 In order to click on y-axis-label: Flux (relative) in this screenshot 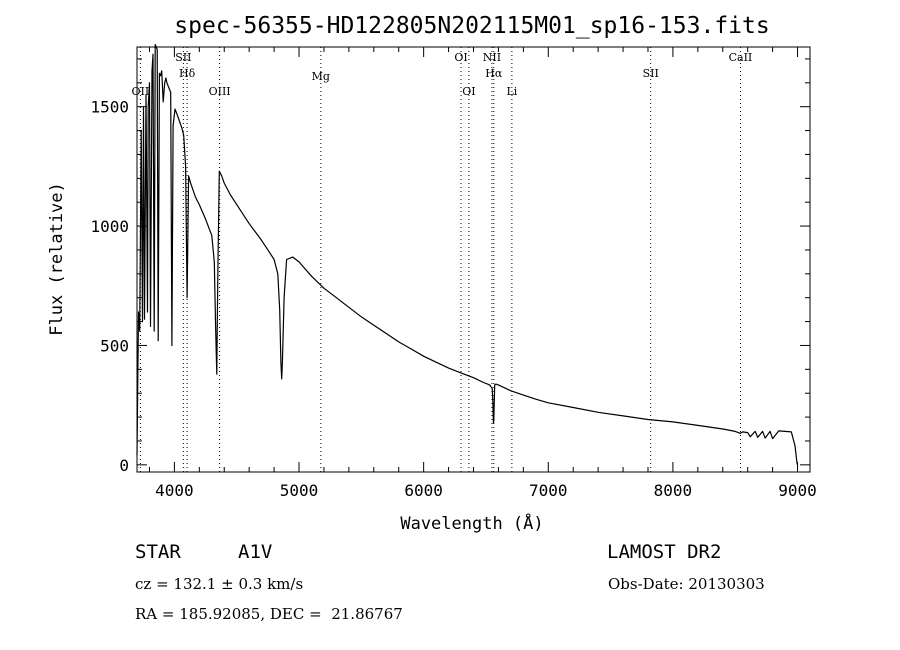, I will do `click(57, 259)`.